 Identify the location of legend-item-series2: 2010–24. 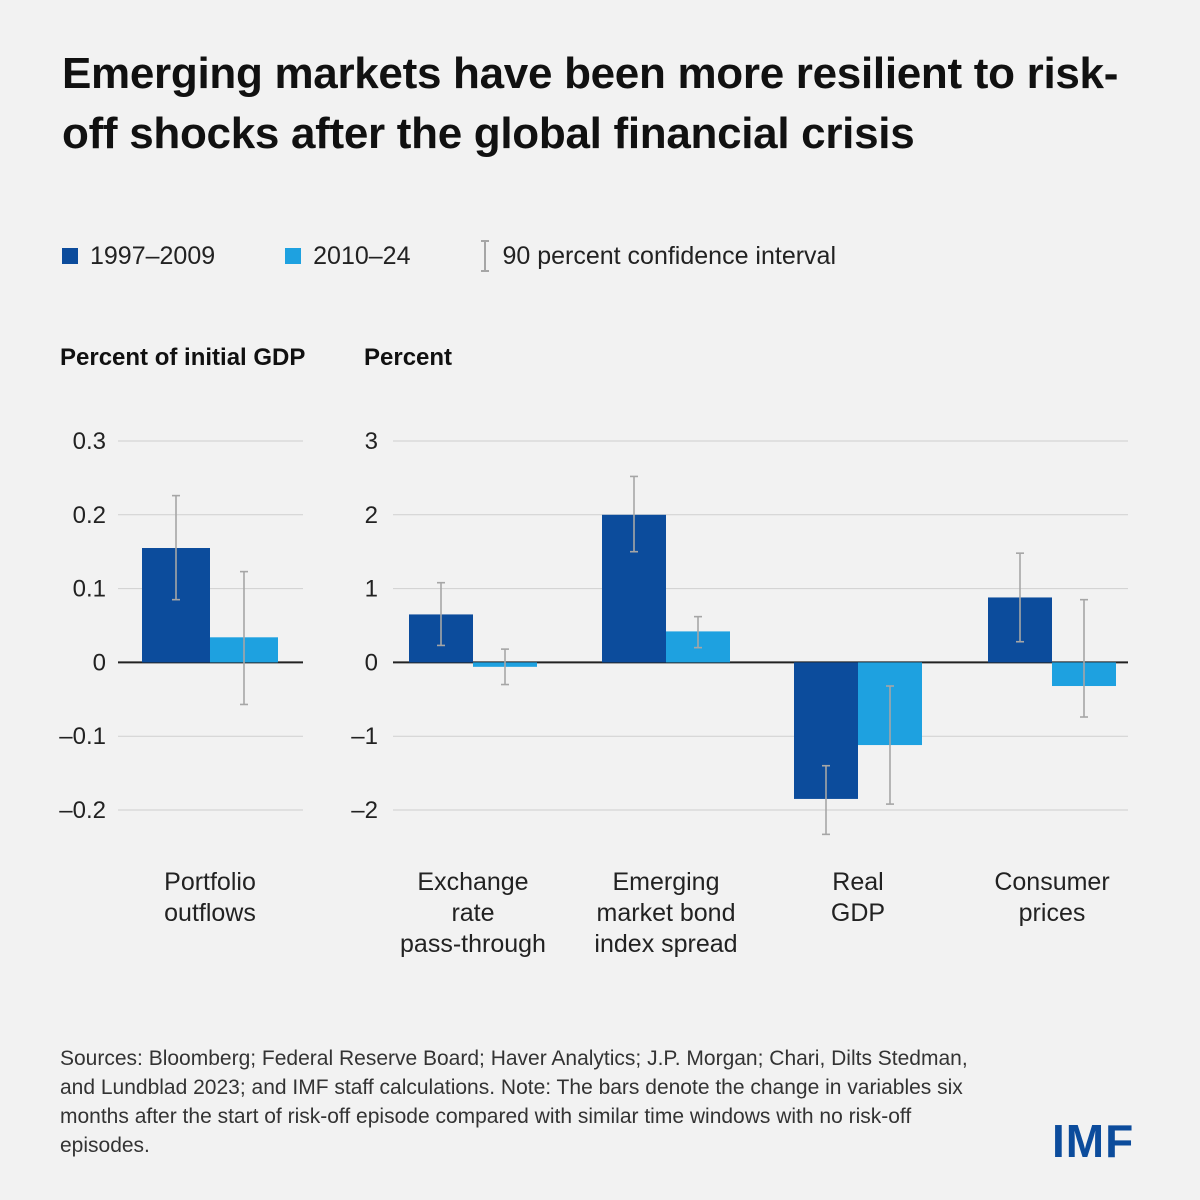
(347, 256).